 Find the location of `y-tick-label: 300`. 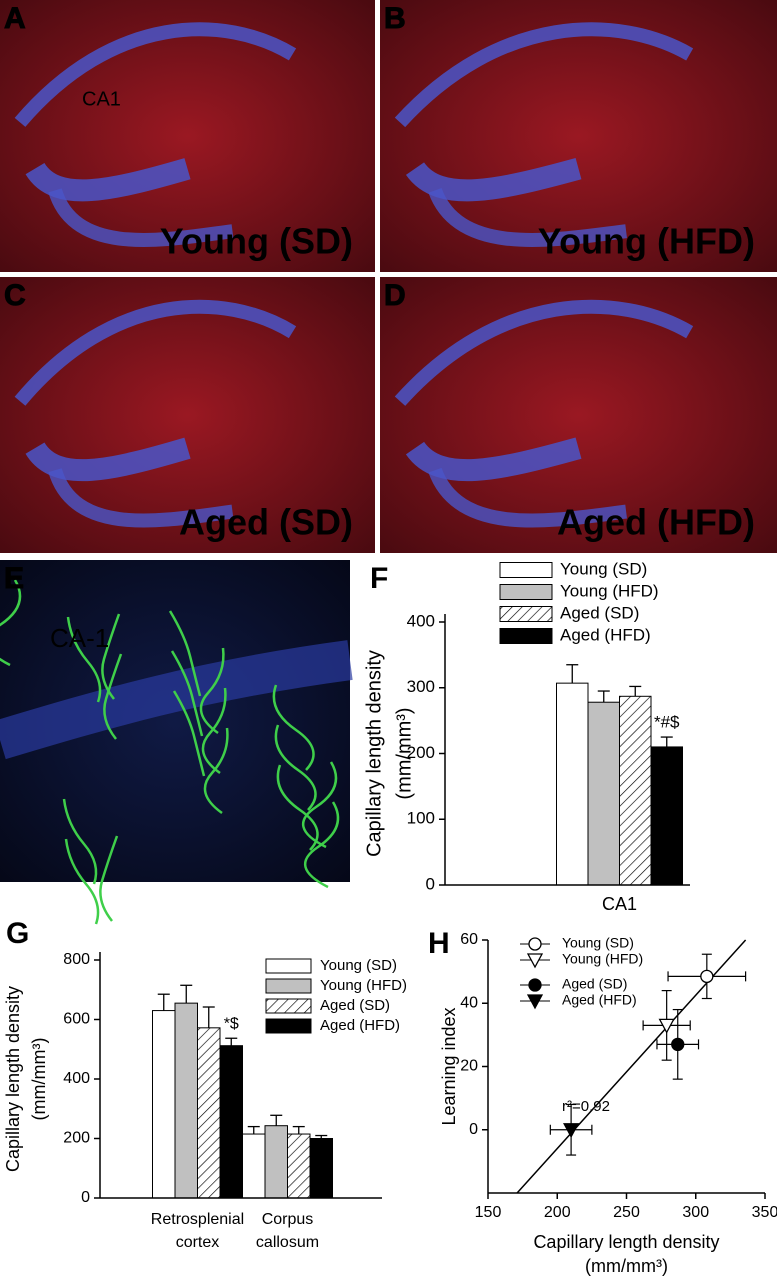

y-tick-label: 300 is located at coordinates (421, 686).